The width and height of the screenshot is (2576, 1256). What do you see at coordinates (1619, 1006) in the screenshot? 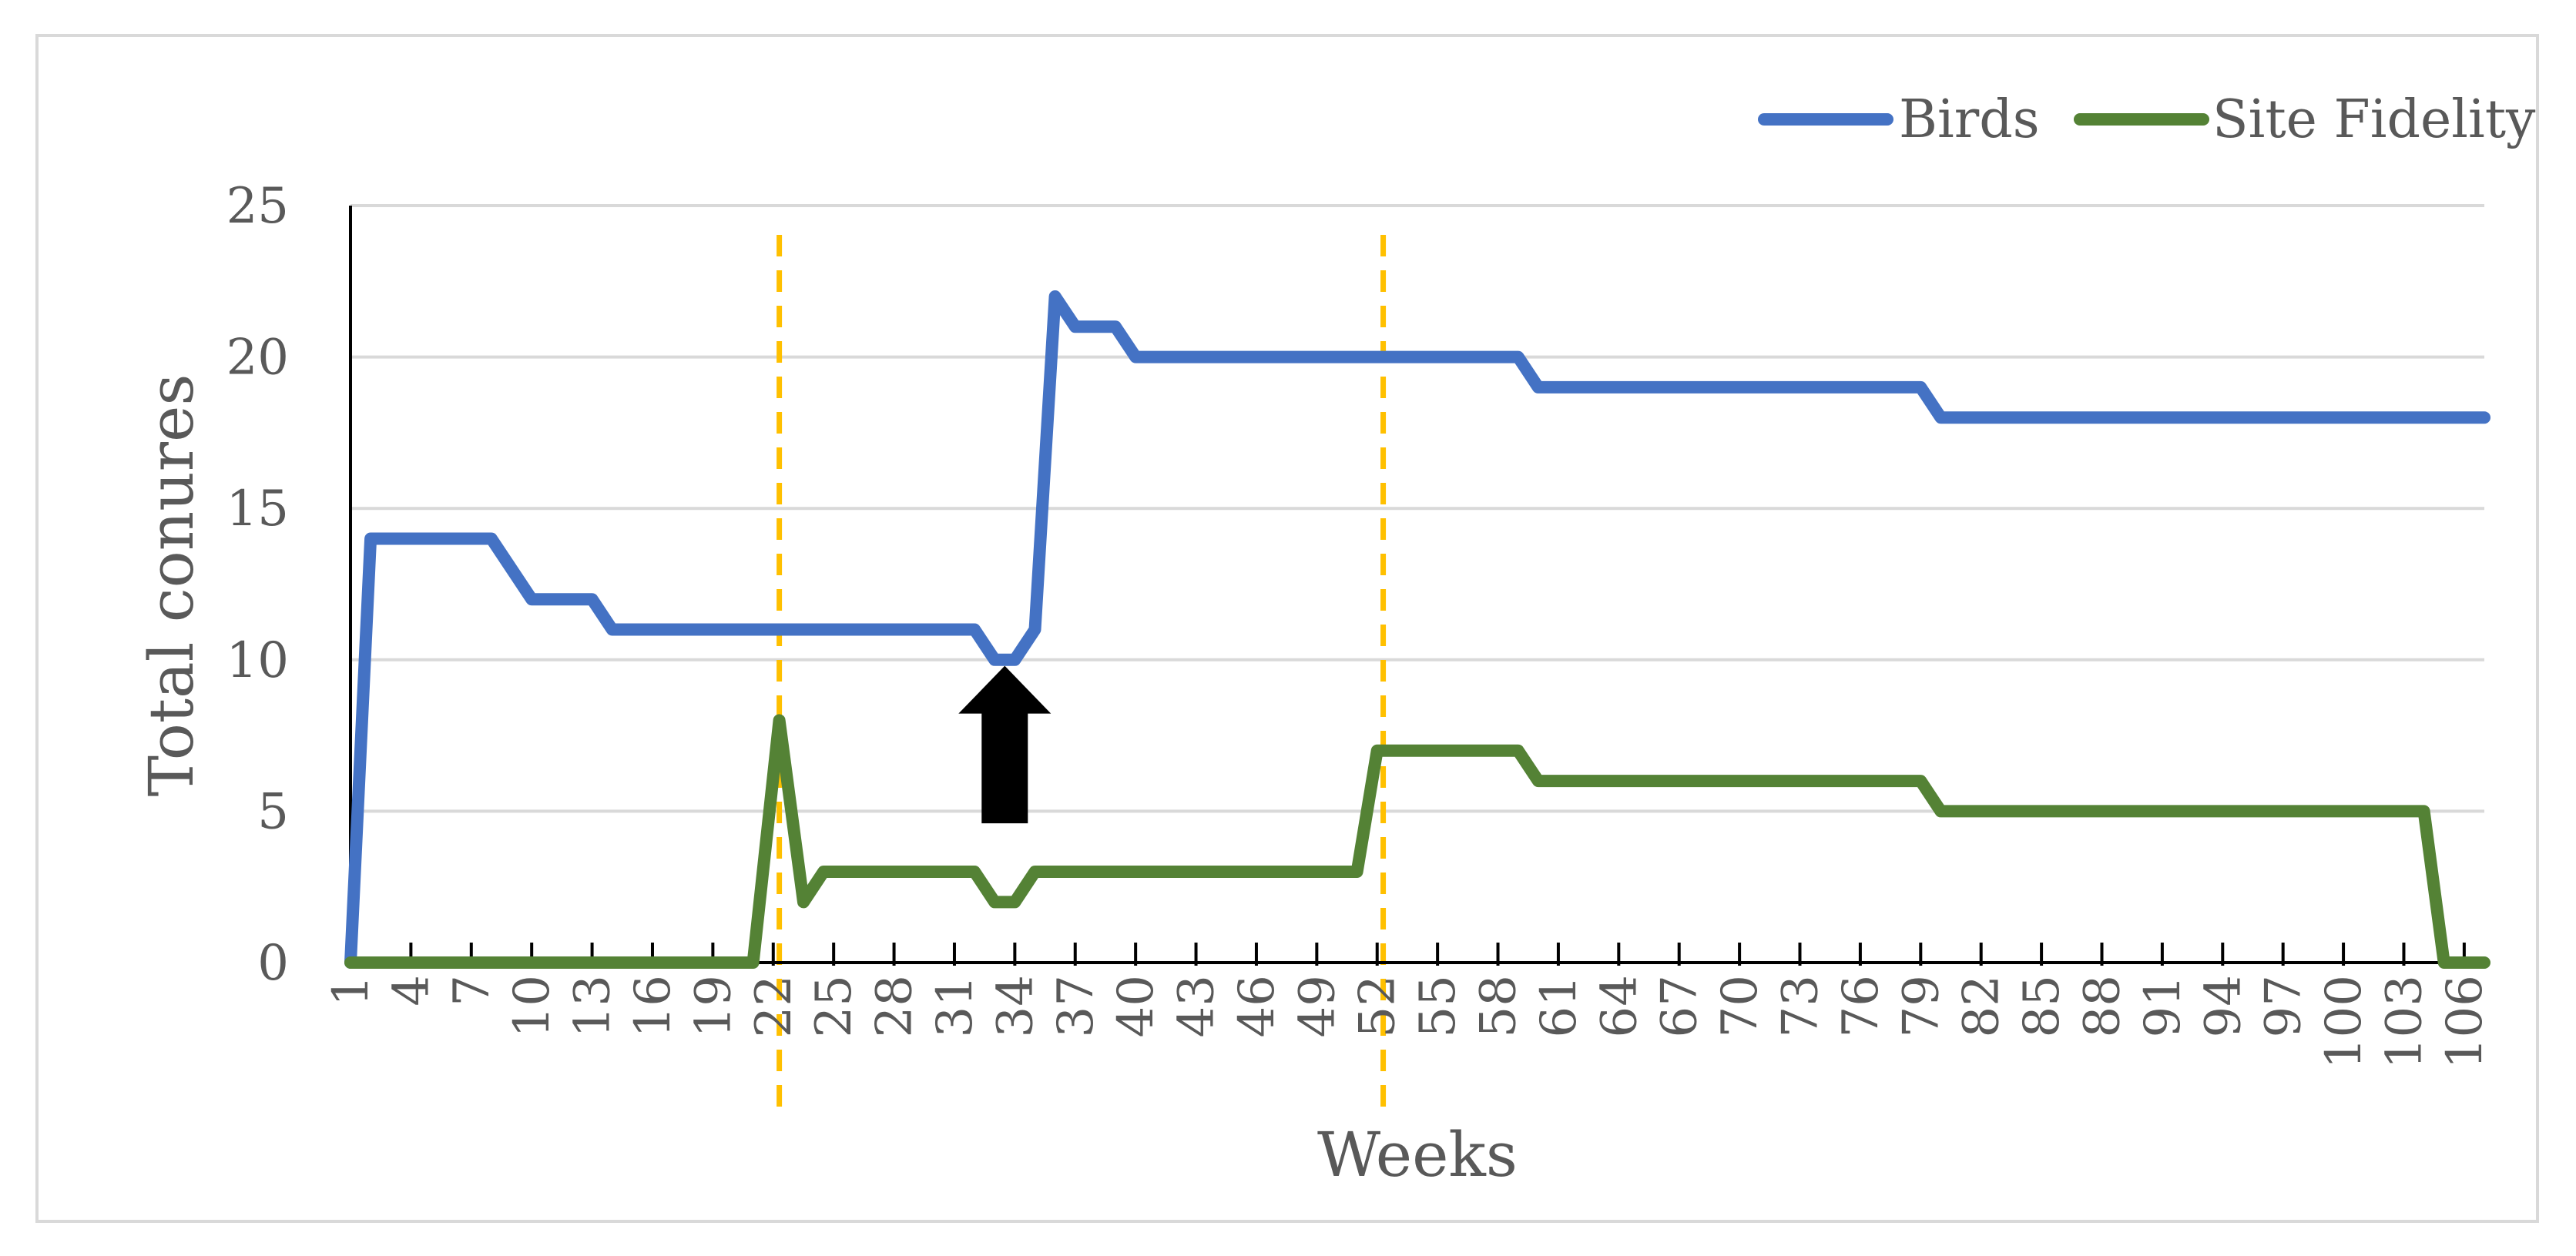
I see `x-tick-label: 64` at bounding box center [1619, 1006].